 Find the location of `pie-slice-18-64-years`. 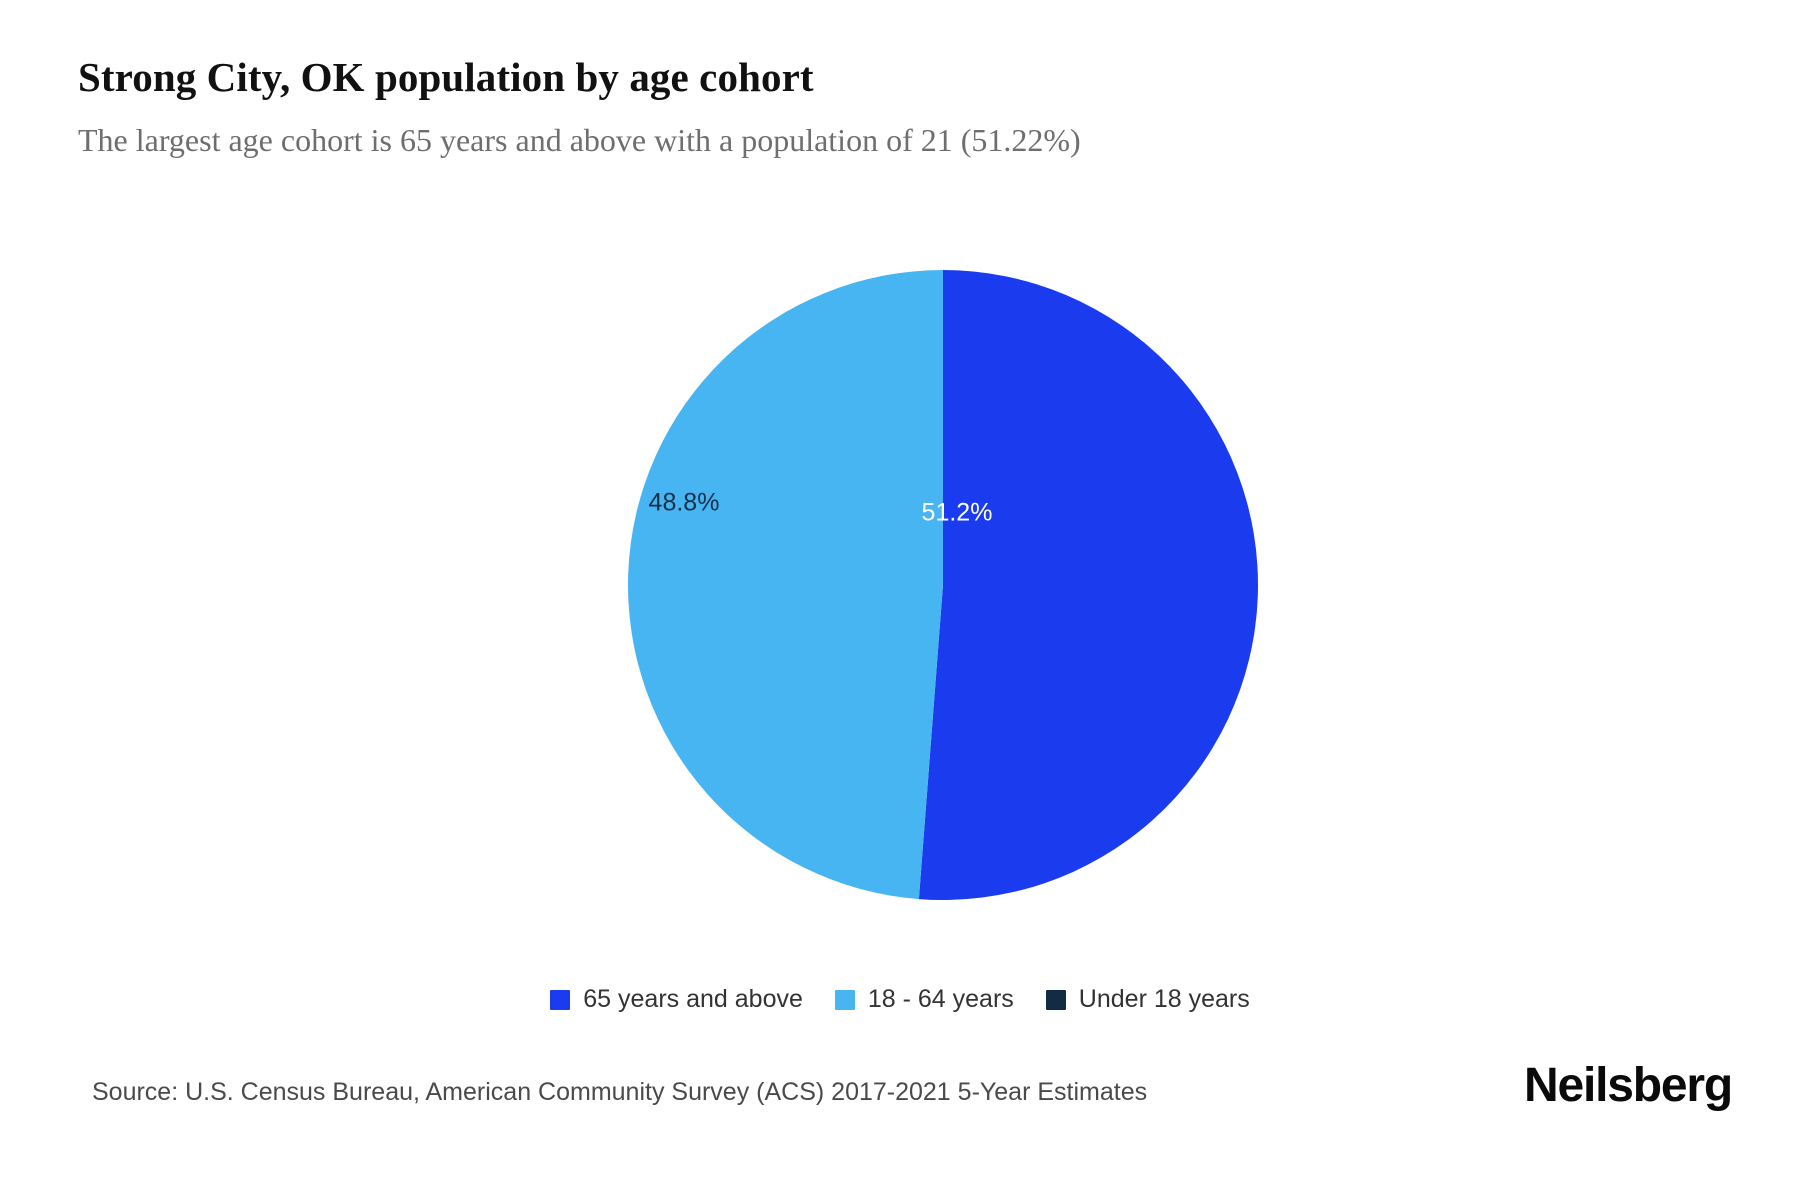

pie-slice-18-64-years is located at coordinates (785, 585).